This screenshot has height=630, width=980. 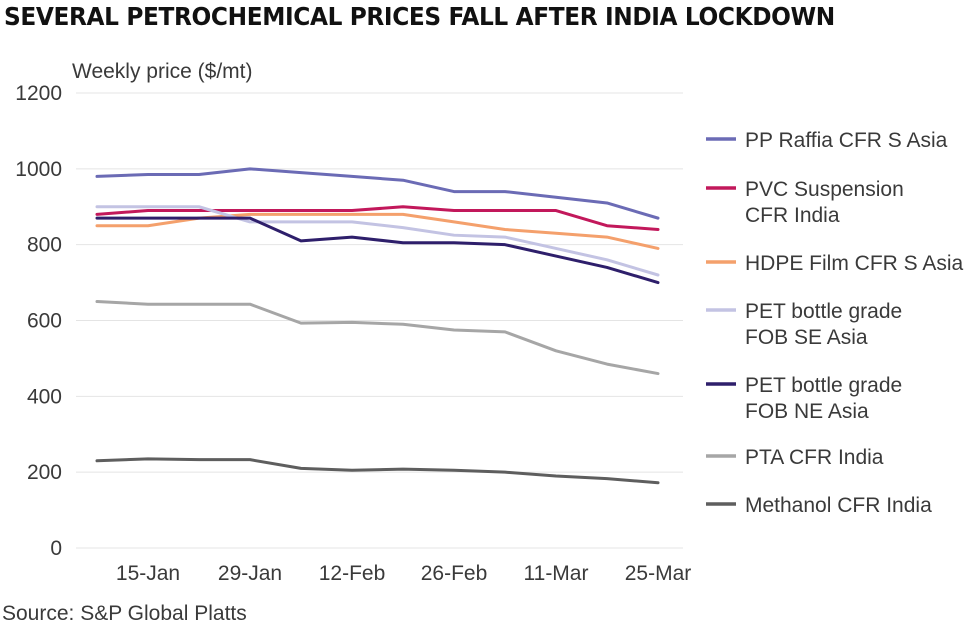 What do you see at coordinates (148, 573) in the screenshot?
I see `x-tick-label: 15-Jan` at bounding box center [148, 573].